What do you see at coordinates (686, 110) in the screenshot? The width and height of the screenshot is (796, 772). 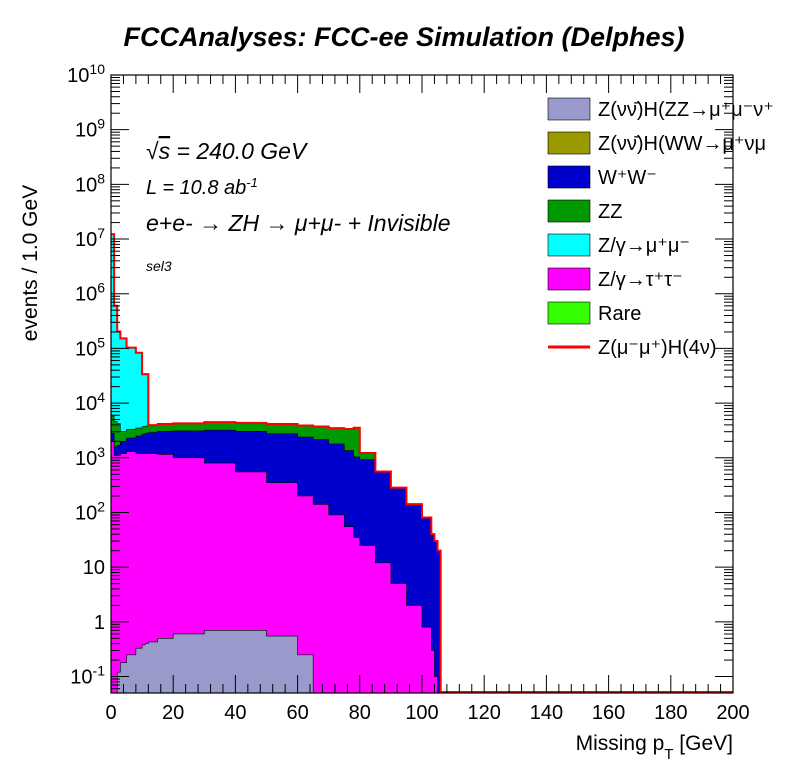 I see `legend-label: Z(νν̄)H(ZZ→μ⁺μ⁻ν⁺` at bounding box center [686, 110].